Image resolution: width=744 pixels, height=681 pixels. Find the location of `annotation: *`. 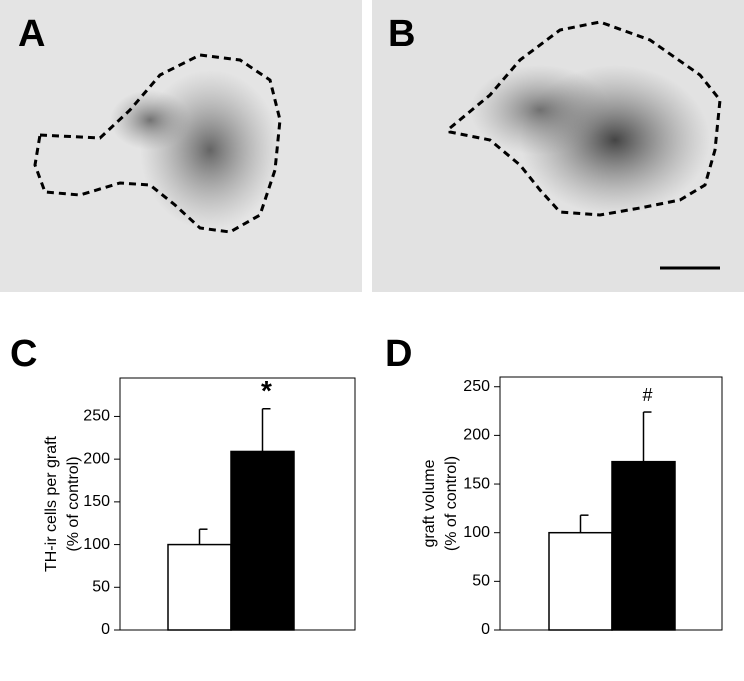

annotation: * is located at coordinates (266, 390).